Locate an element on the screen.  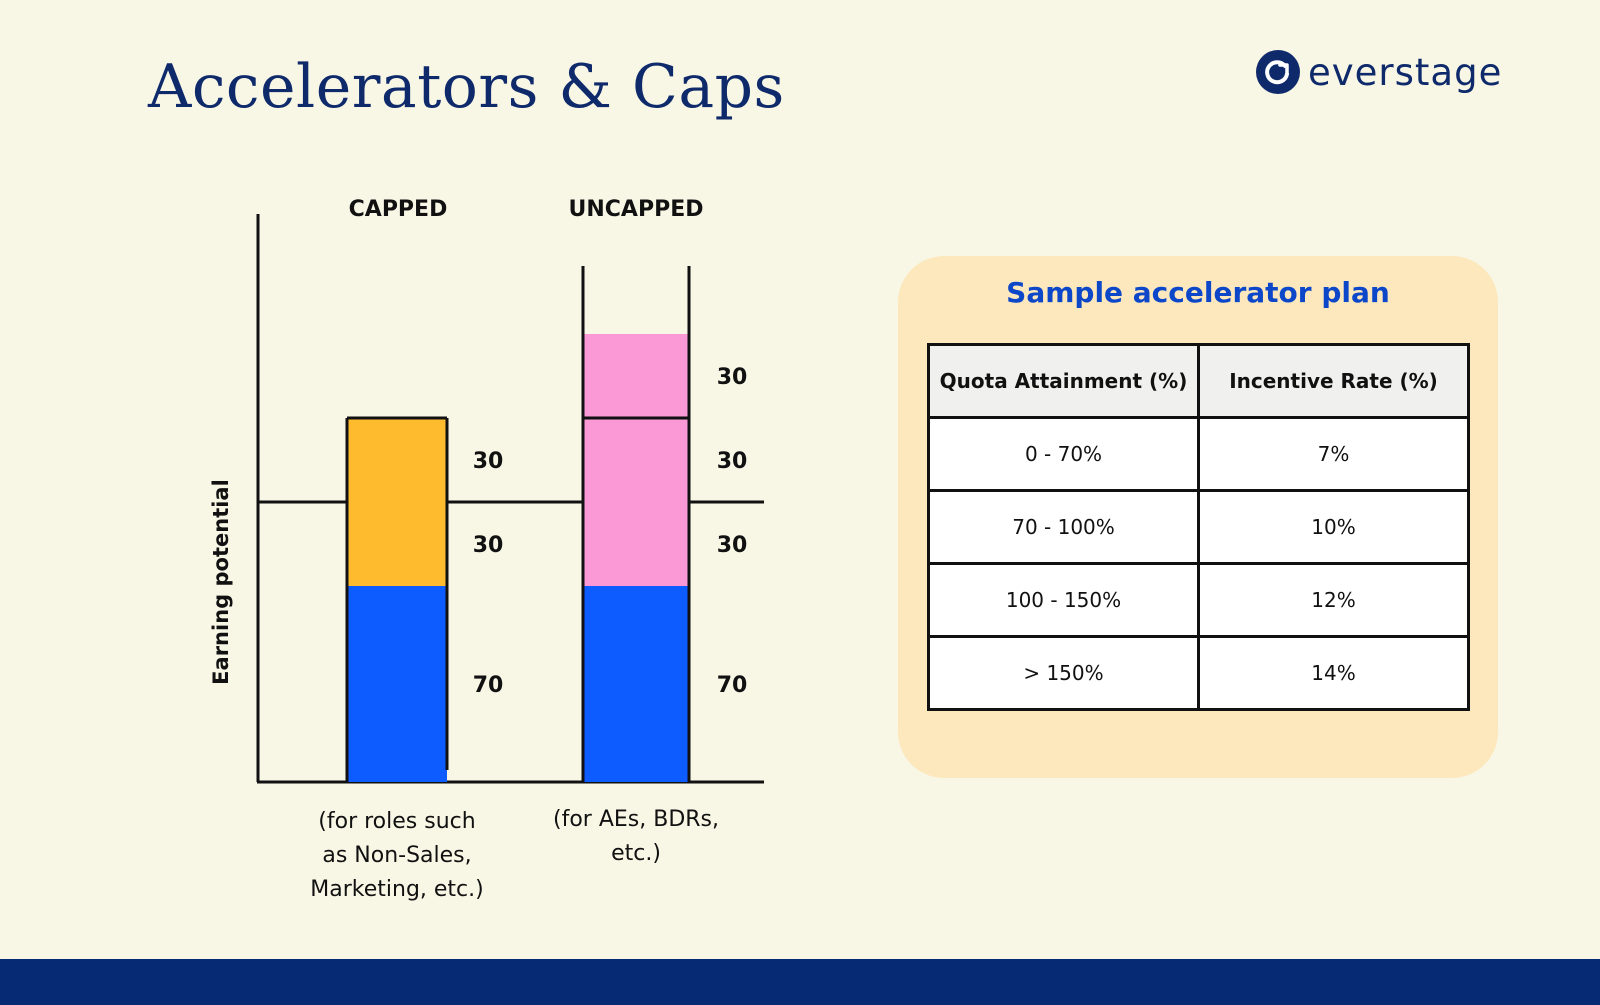
footer-bar is located at coordinates (800, 982).